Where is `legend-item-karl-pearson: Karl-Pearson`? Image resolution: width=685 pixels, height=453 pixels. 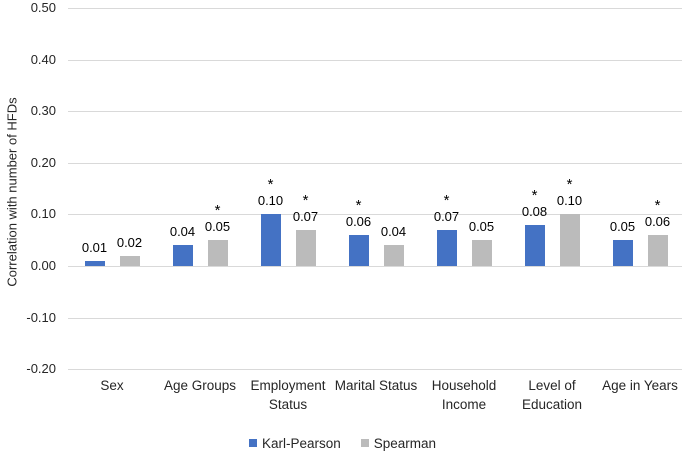 legend-item-karl-pearson: Karl-Pearson is located at coordinates (294, 443).